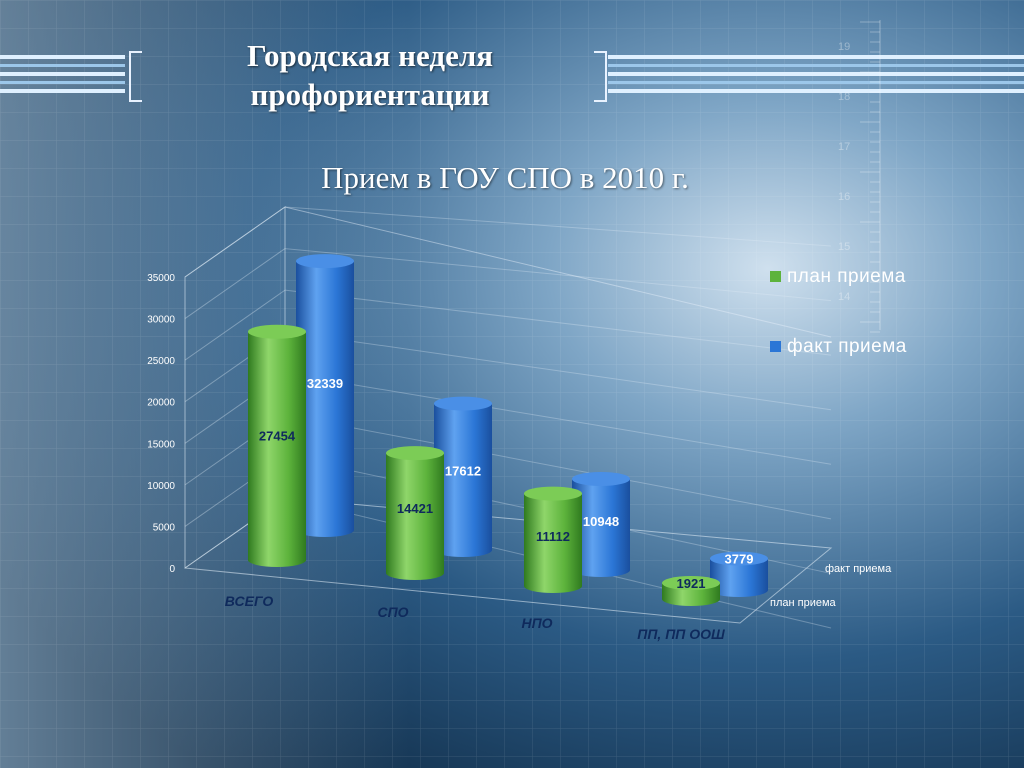 Image resolution: width=1024 pixels, height=768 pixels. I want to click on bar-plan-1-top, so click(415, 453).